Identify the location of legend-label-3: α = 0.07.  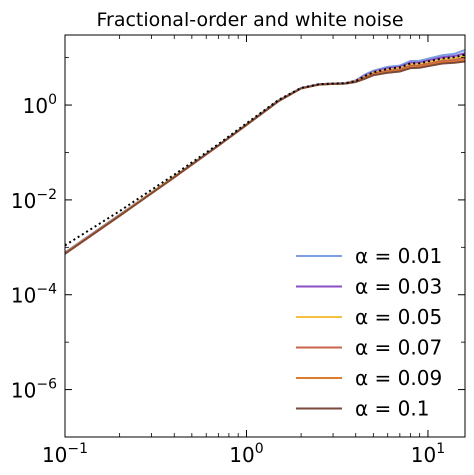
(398, 348).